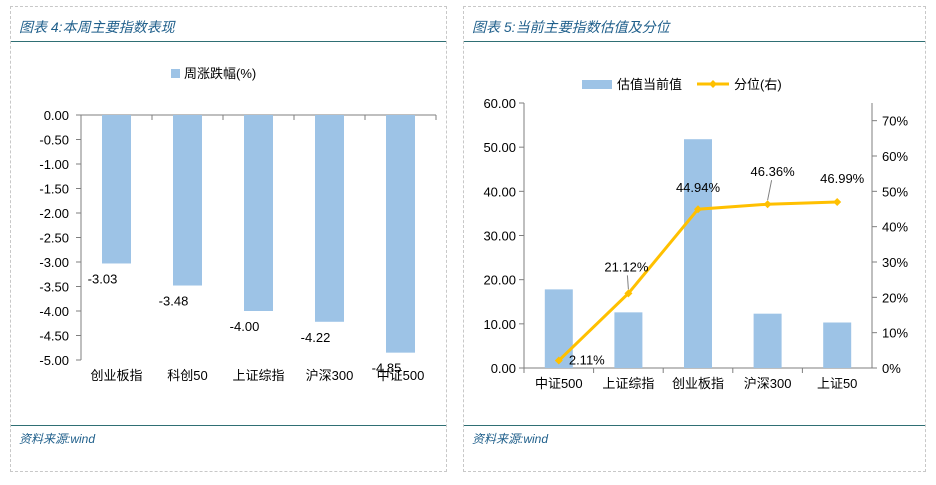 This screenshot has width=936, height=485. What do you see at coordinates (258, 375) in the screenshot?
I see `category-label-3: 上证综指` at bounding box center [258, 375].